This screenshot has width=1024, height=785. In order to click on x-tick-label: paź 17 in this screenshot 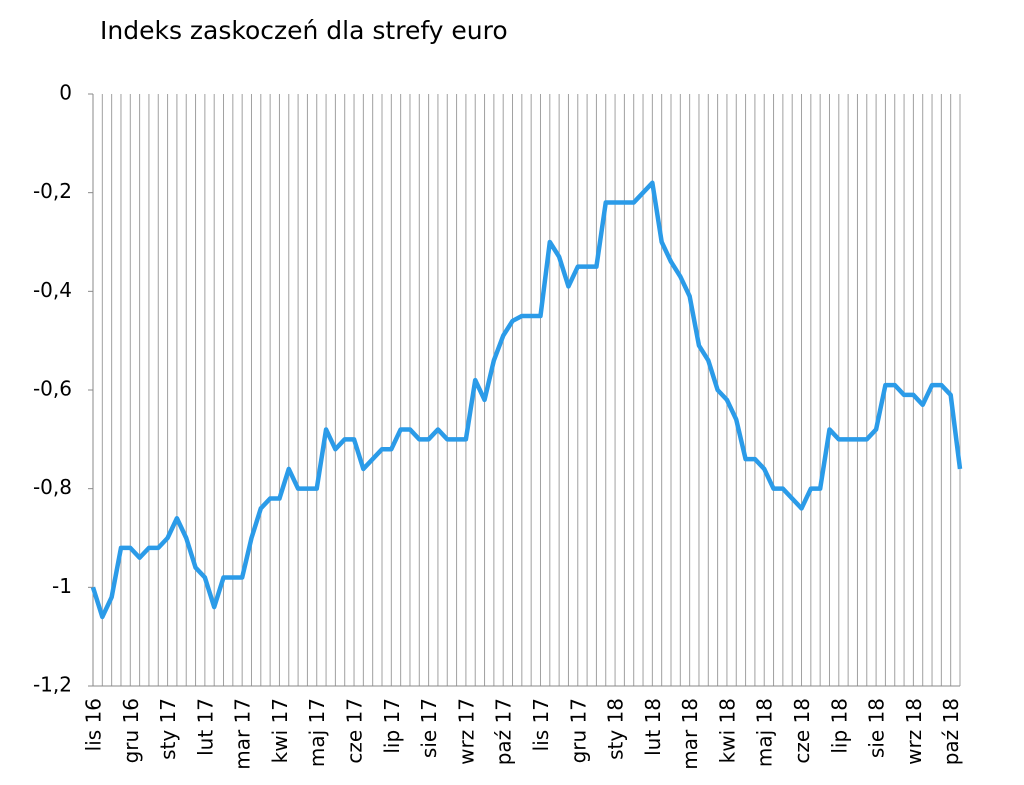, I will do `click(504, 731)`.